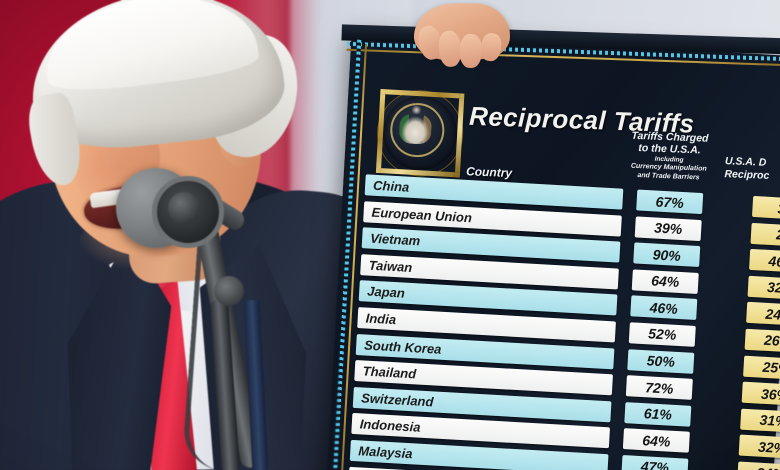 The height and width of the screenshot is (470, 780). Describe the element at coordinates (664, 308) in the screenshot. I see `cell-tariff-charged: 46%` at that location.